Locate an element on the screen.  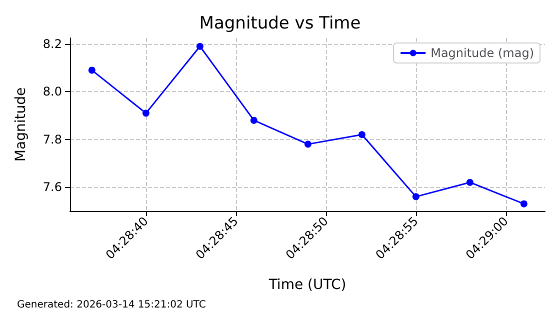
y-axis-title: Magnitude is located at coordinates (21, 124).